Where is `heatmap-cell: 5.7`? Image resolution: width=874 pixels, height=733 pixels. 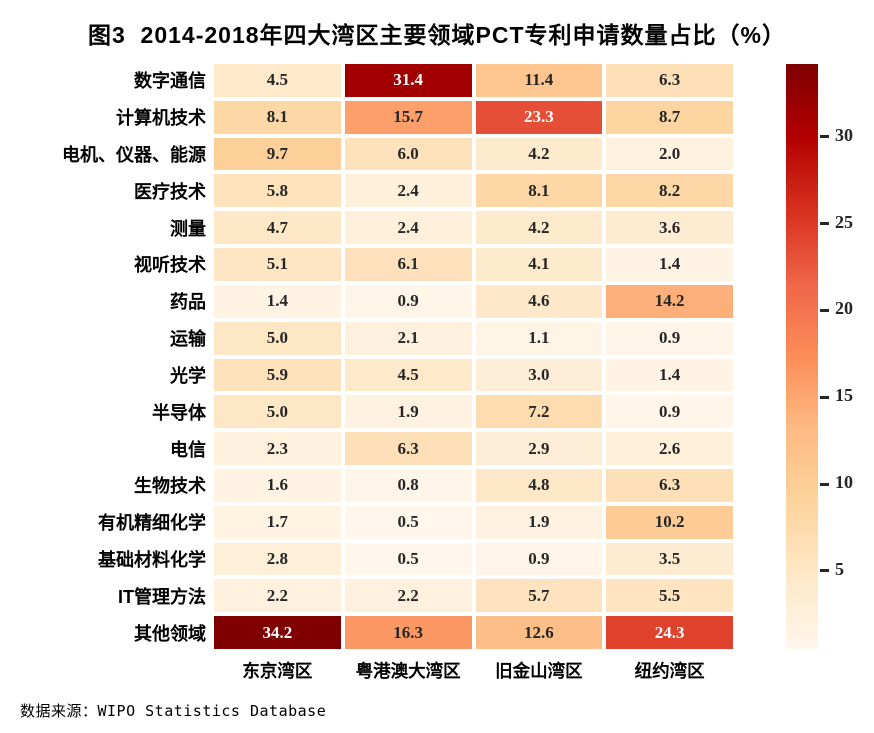
heatmap-cell: 5.7 is located at coordinates (539, 596).